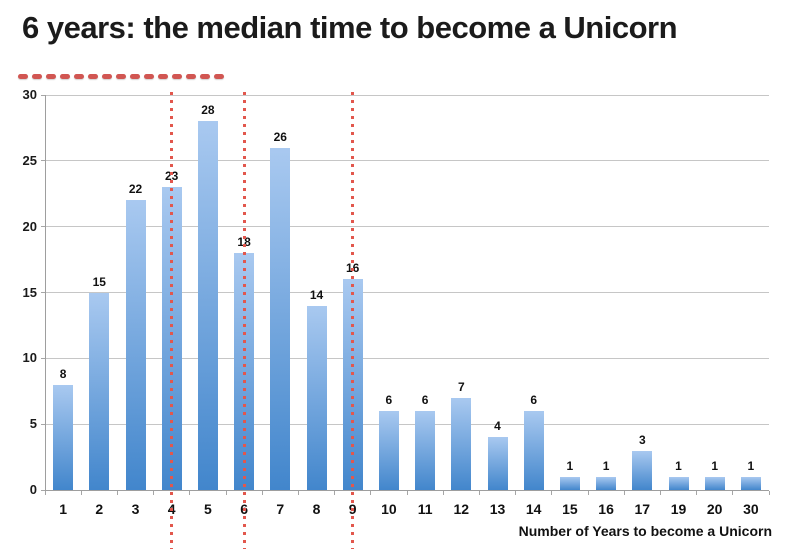  I want to click on x-tick-label: 14, so click(533, 509).